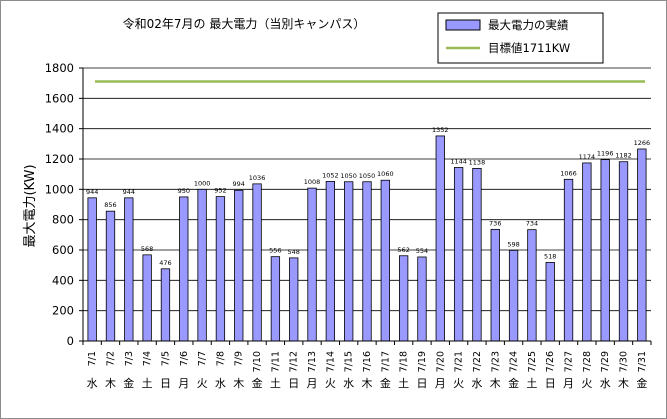 Image resolution: width=667 pixels, height=419 pixels. What do you see at coordinates (403, 250) in the screenshot?
I see `data-label: 562` at bounding box center [403, 250].